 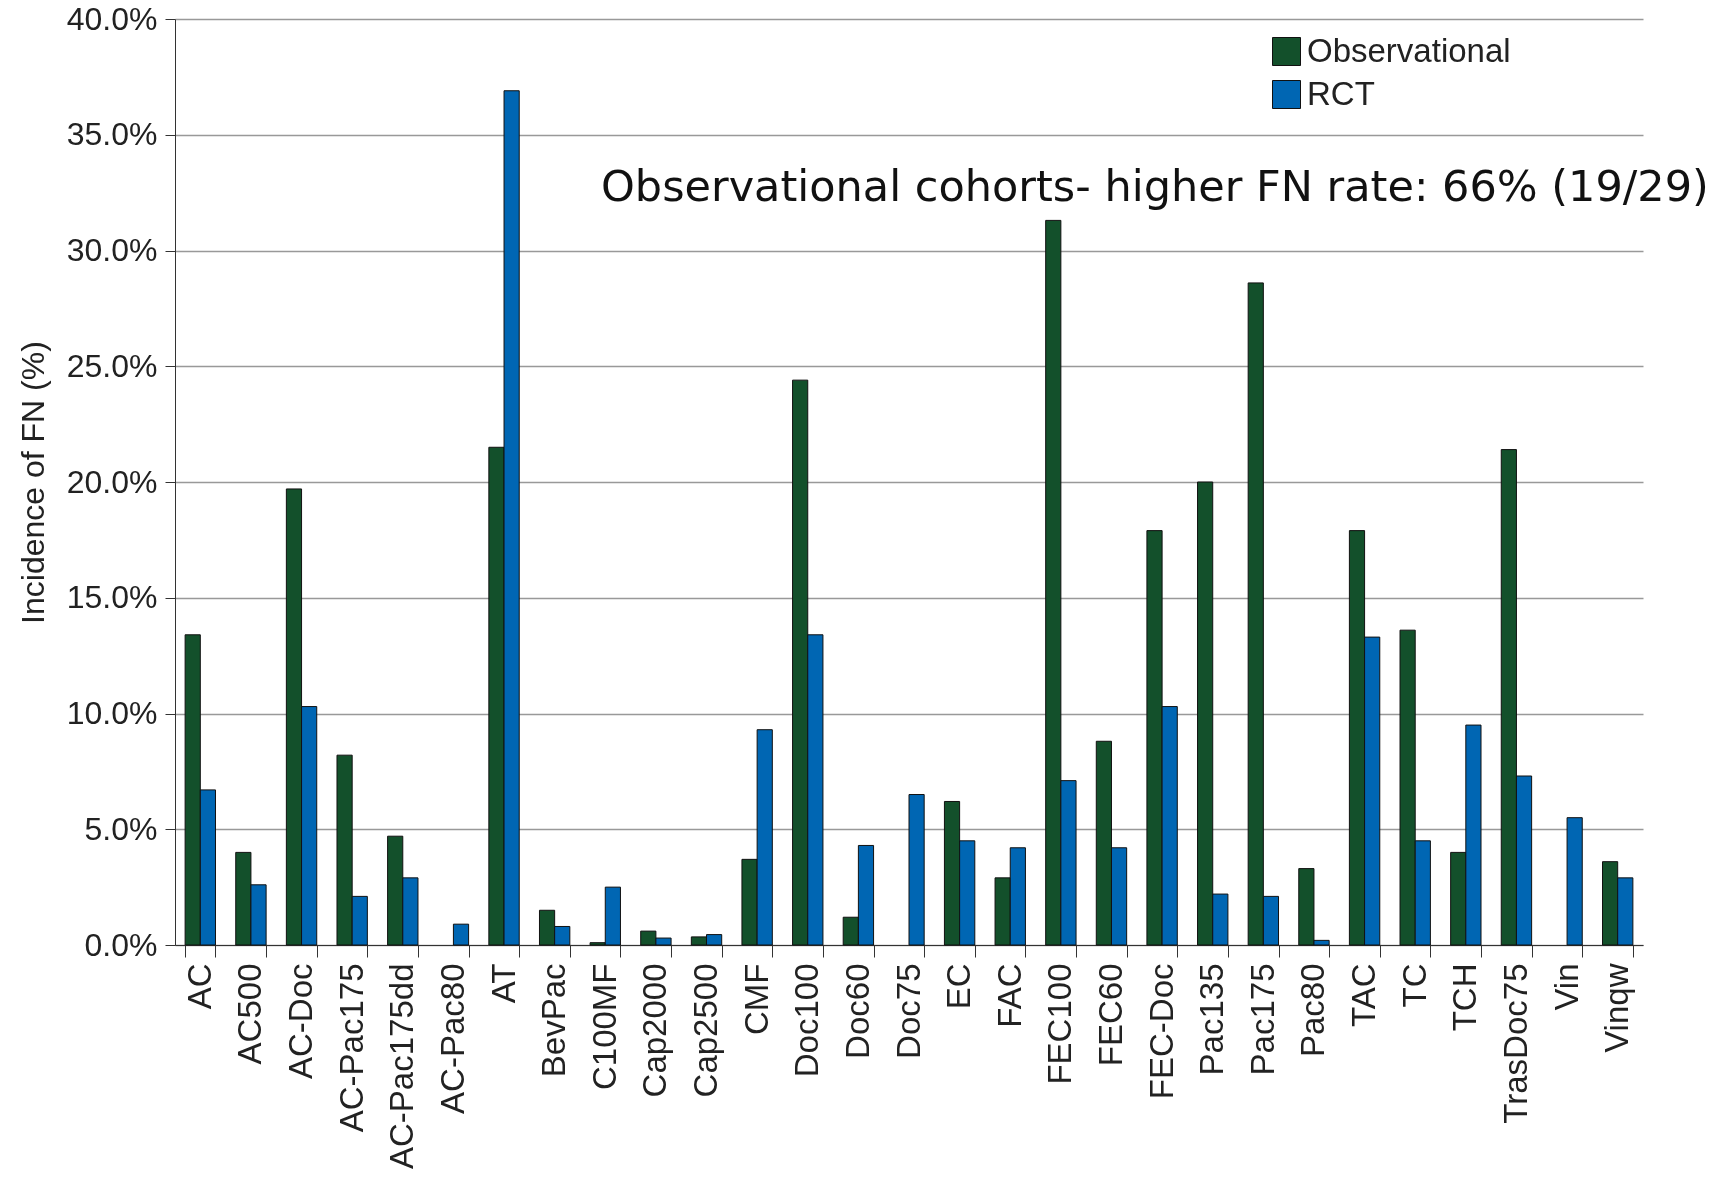 I want to click on y-tick-label: 35.0%, so click(x=112, y=134).